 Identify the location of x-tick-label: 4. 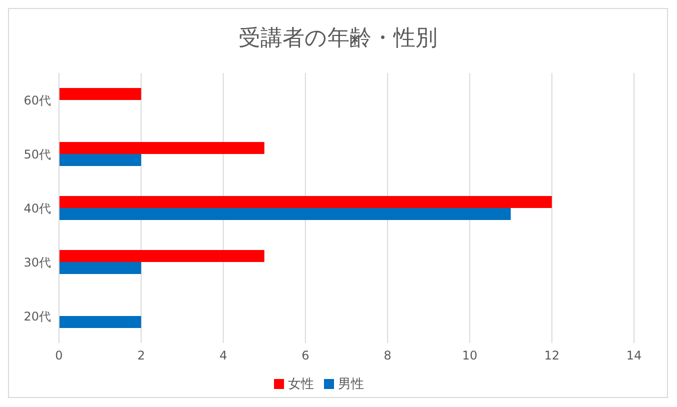
(223, 355).